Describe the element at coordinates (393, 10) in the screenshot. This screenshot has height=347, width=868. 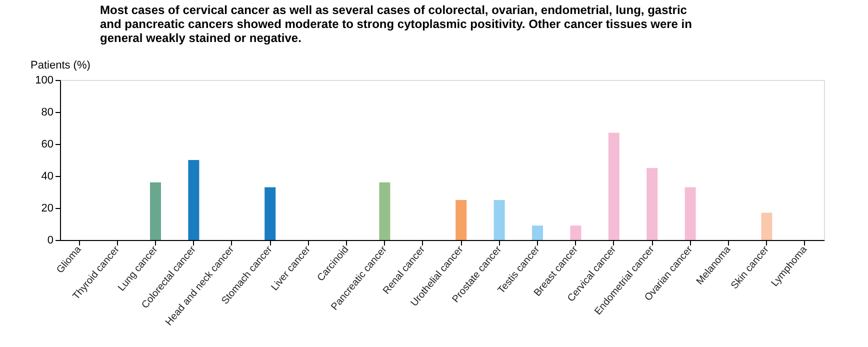
I see `text: Most cases of cervical cancer as well as several cases of colorectal, ovarian, endometrial, lung, gastric` at that location.